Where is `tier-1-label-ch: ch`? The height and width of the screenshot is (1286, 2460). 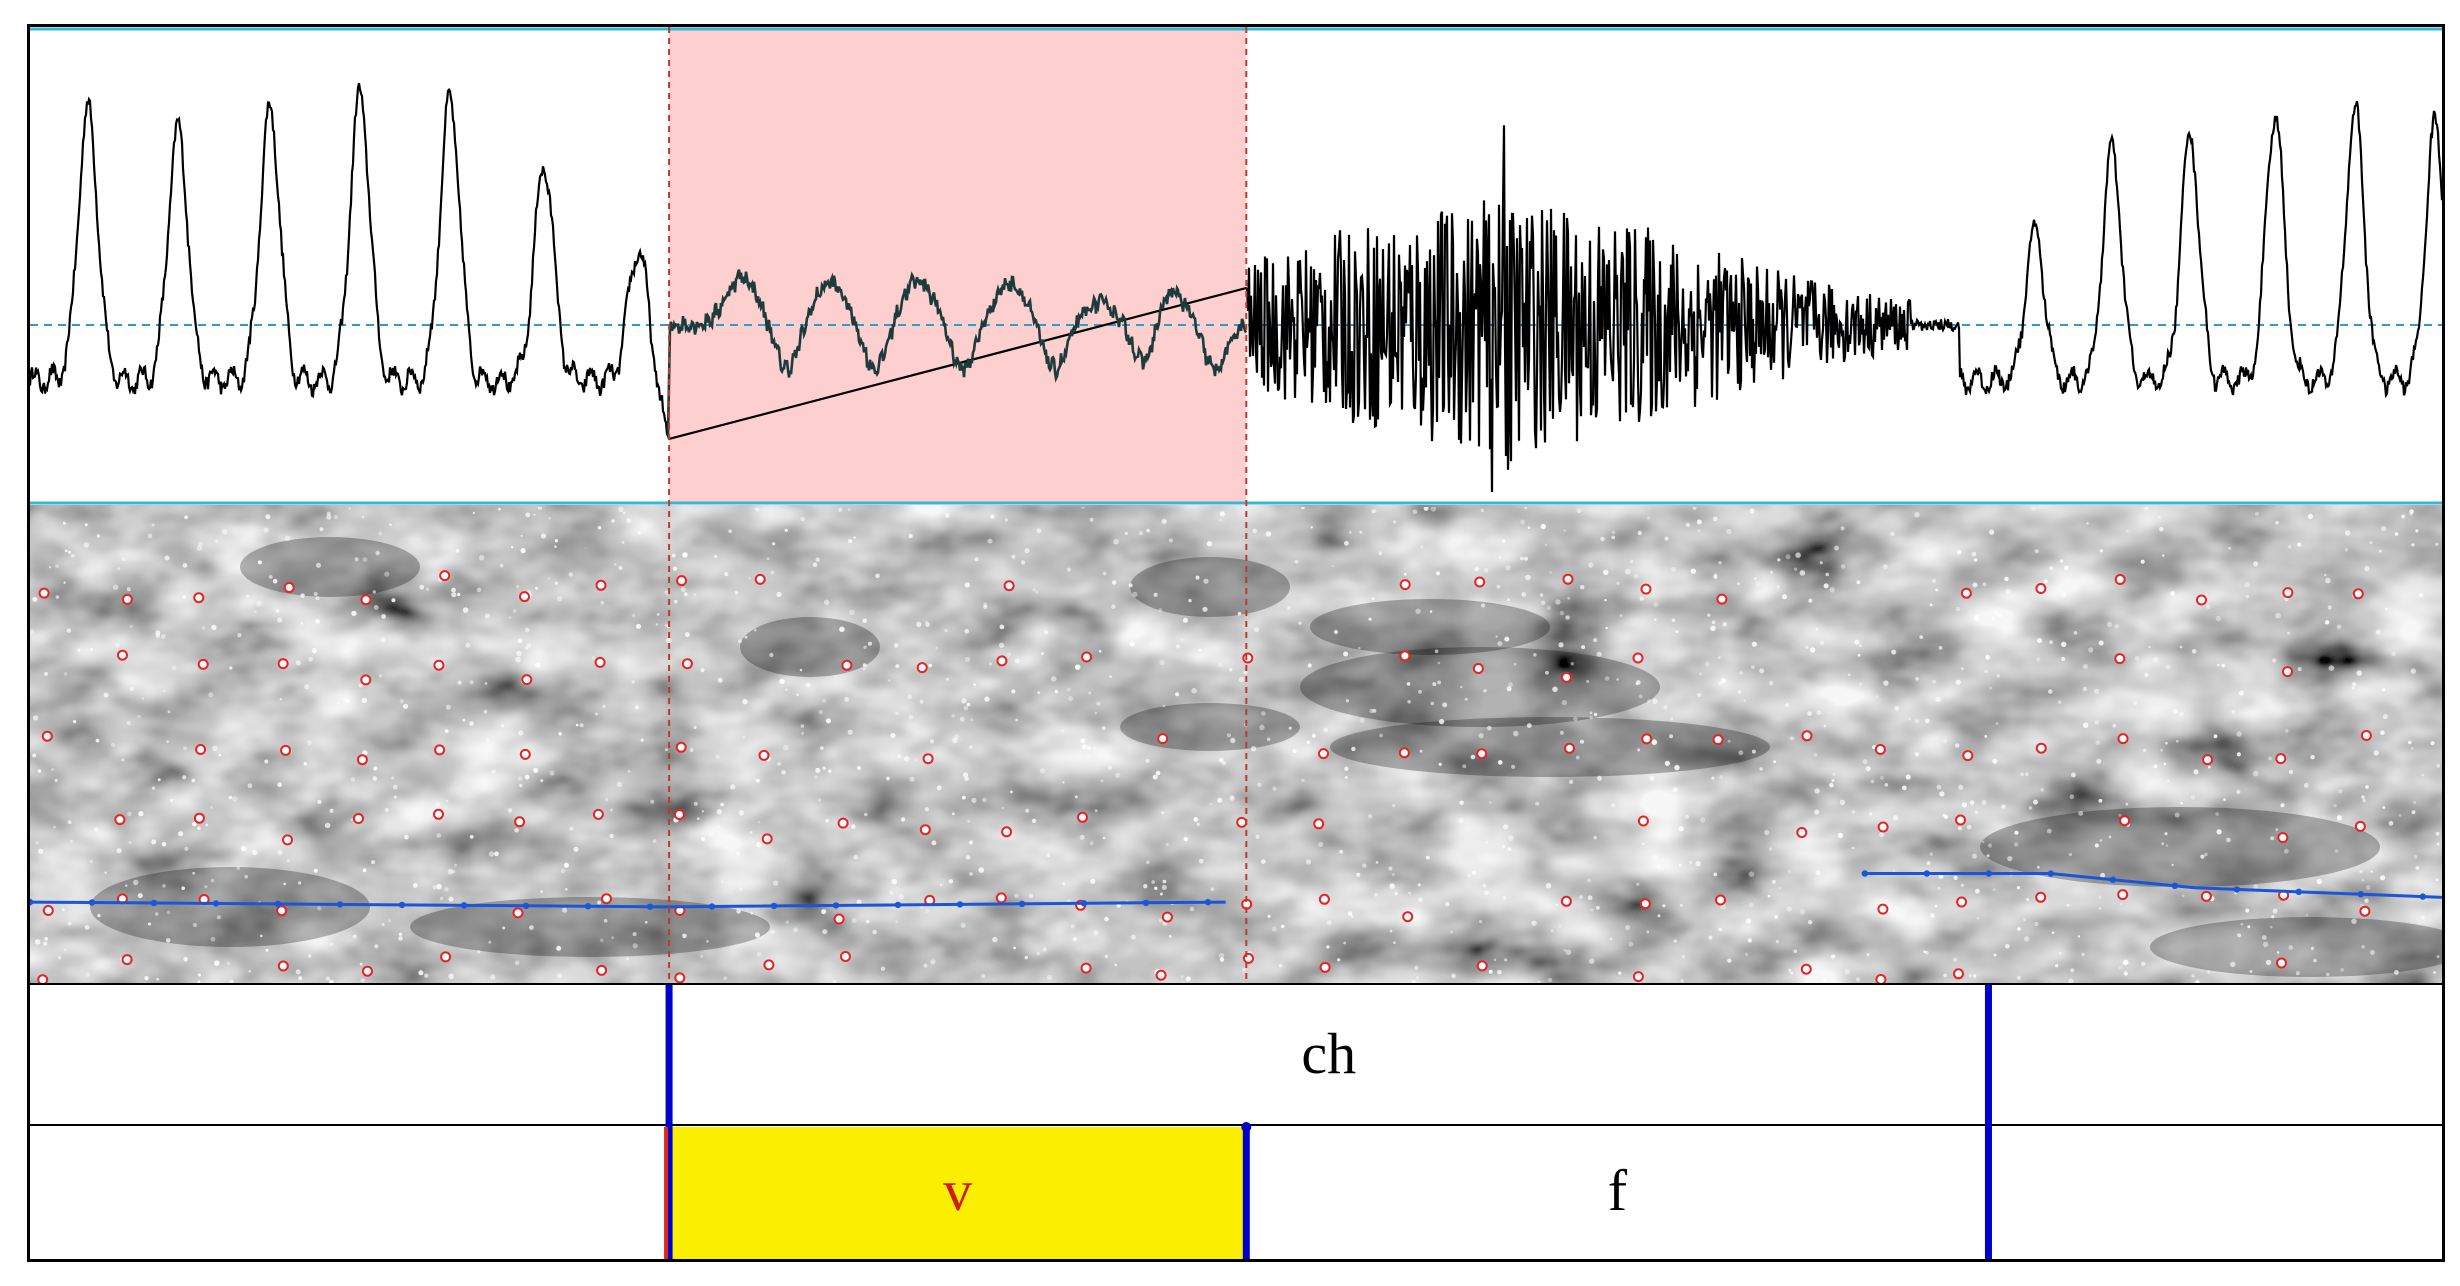
tier-1-label-ch: ch is located at coordinates (1328, 1053).